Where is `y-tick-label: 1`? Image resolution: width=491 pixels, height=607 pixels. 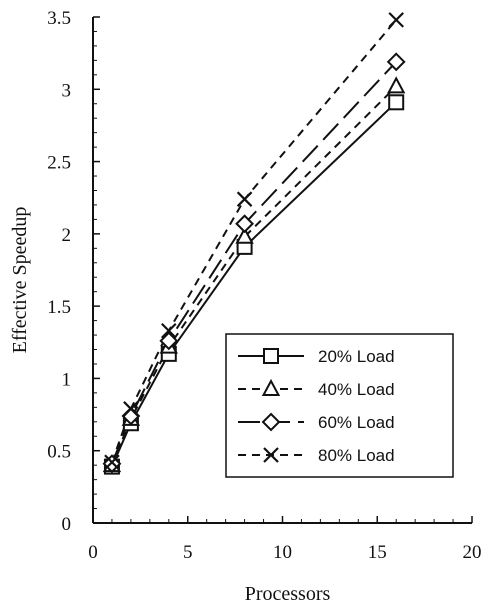 y-tick-label: 1 is located at coordinates (67, 379).